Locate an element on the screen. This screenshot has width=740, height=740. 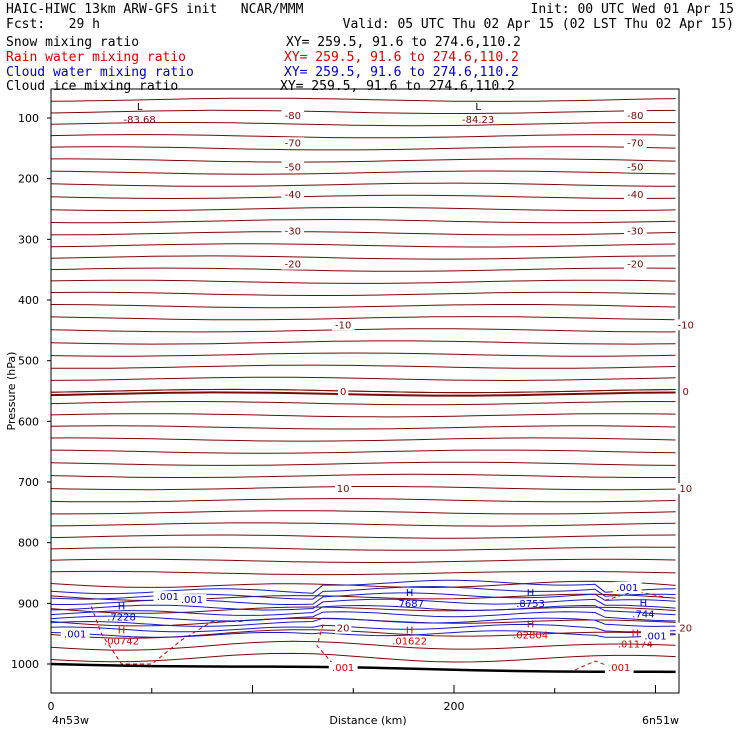
isotherm-label: 10 is located at coordinates (685, 489).